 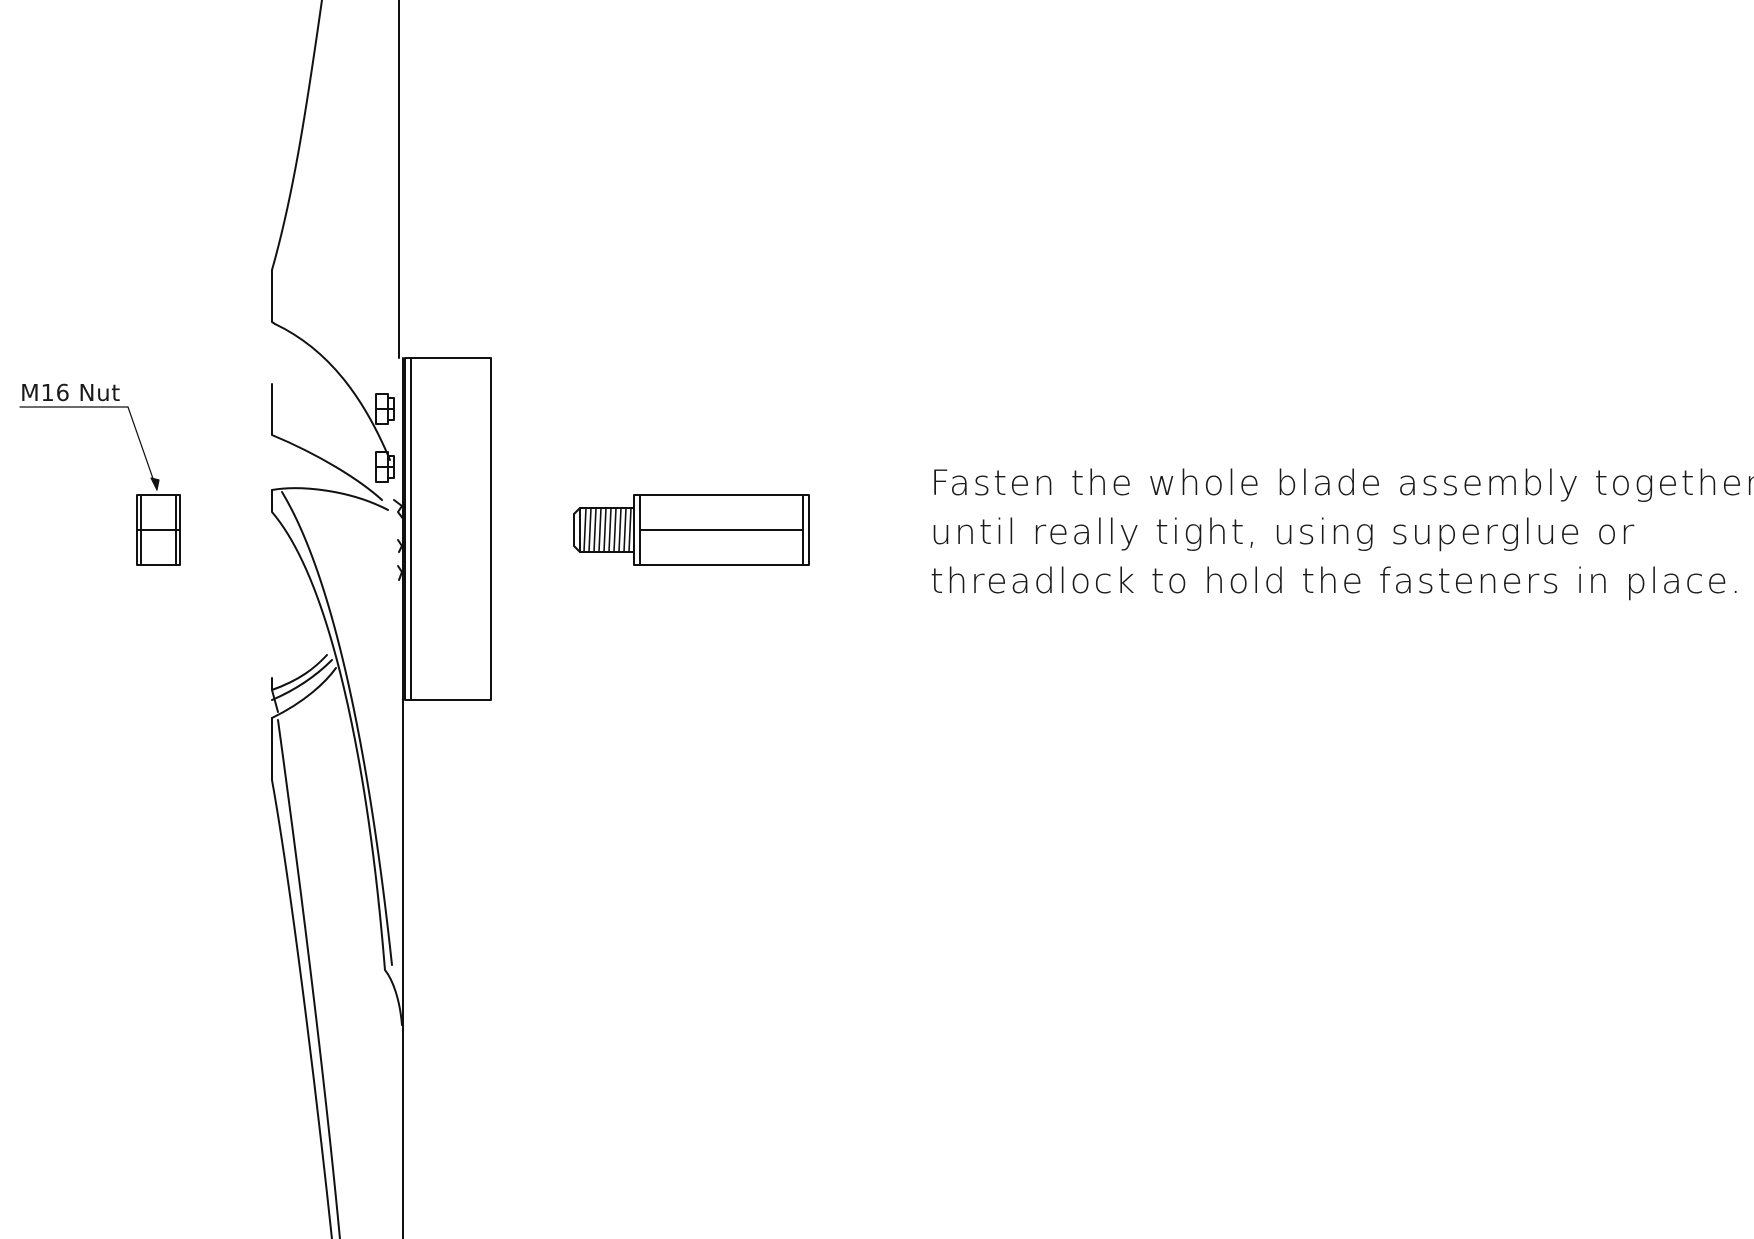 I want to click on blade-icon, so click(x=337, y=619).